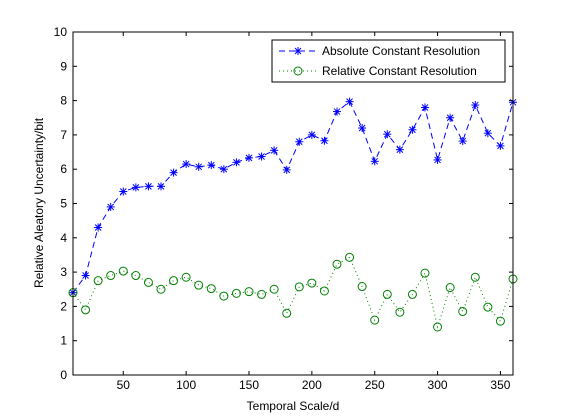 Image resolution: width=561 pixels, height=420 pixels. What do you see at coordinates (298, 71) in the screenshot?
I see `legend-marker-circle` at bounding box center [298, 71].